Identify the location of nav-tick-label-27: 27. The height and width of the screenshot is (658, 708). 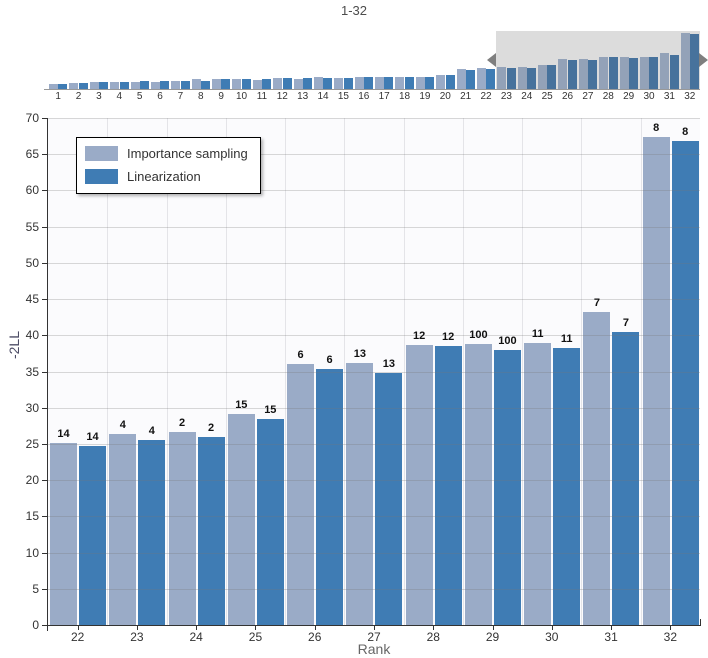
(588, 96).